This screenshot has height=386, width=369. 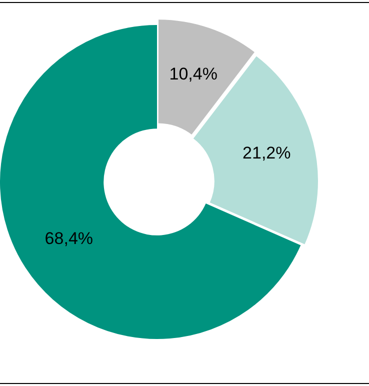 What do you see at coordinates (68, 238) in the screenshot?
I see `data-label: 68,4%` at bounding box center [68, 238].